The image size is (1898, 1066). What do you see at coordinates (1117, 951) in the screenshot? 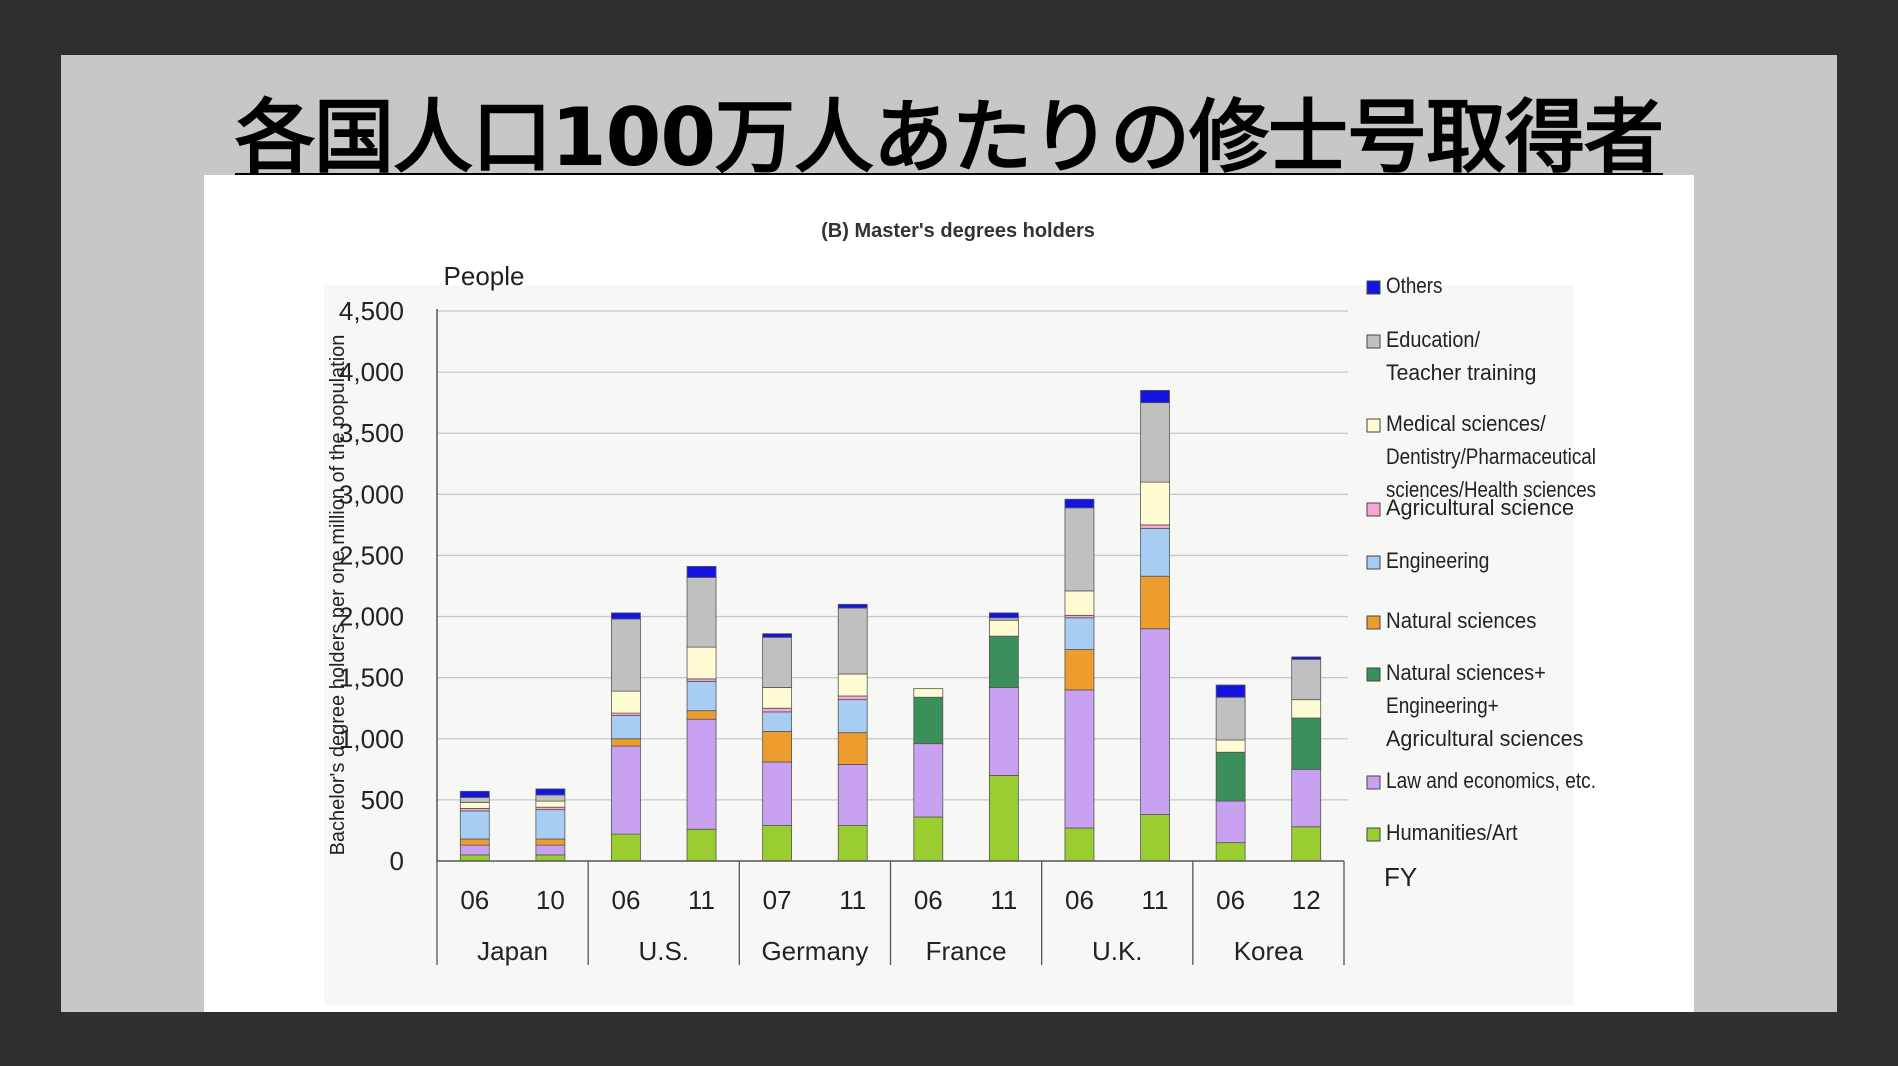
I see `group-label: U.K.` at bounding box center [1117, 951].